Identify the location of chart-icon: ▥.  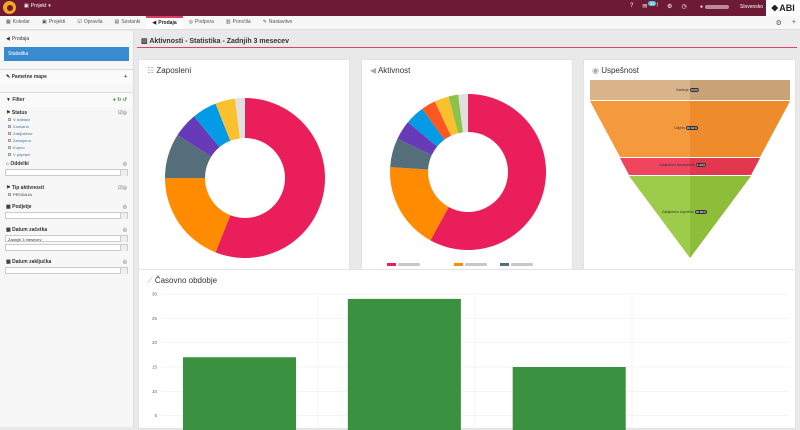
(145, 41).